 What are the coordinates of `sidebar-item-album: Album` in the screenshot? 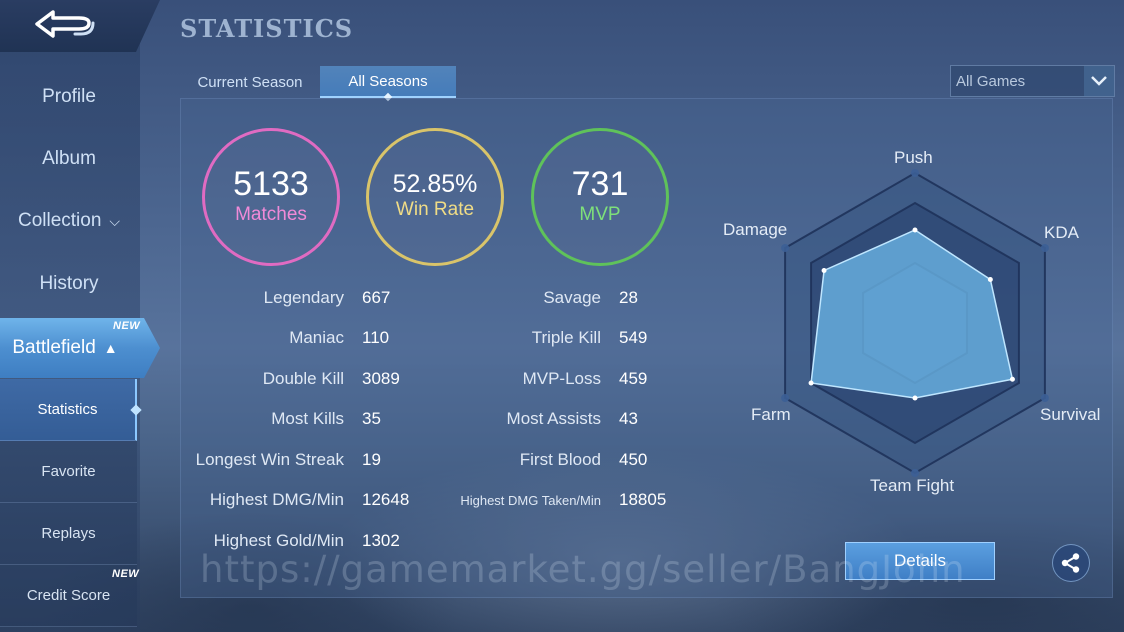 It's located at (80, 159).